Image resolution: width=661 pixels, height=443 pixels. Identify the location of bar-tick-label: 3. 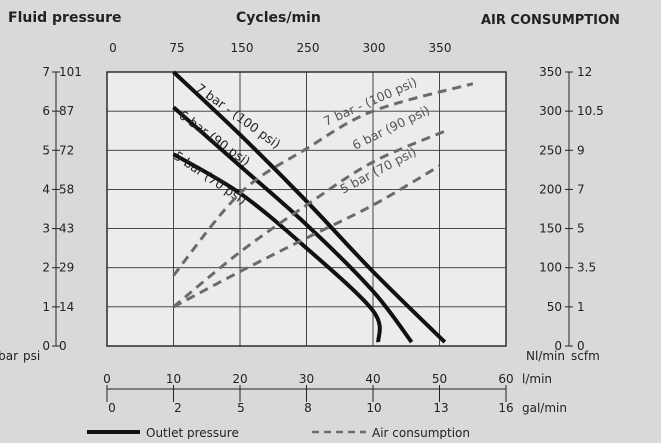
(46, 229).